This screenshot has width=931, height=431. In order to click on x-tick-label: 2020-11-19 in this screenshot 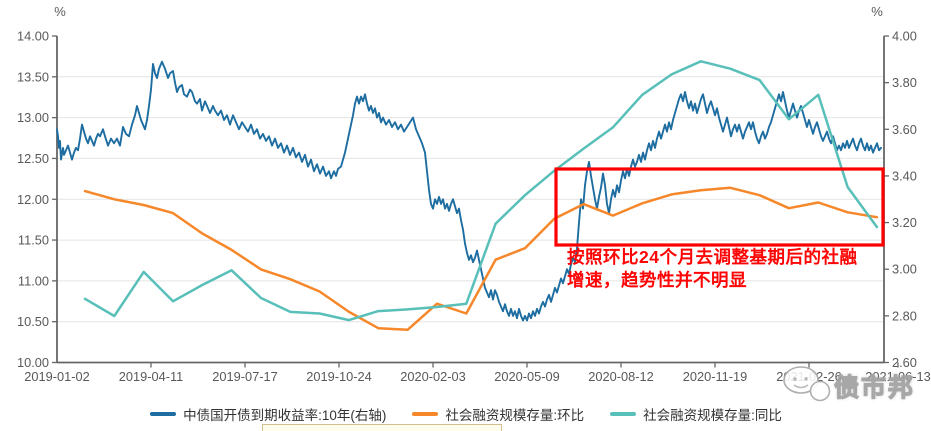, I will do `click(715, 376)`.